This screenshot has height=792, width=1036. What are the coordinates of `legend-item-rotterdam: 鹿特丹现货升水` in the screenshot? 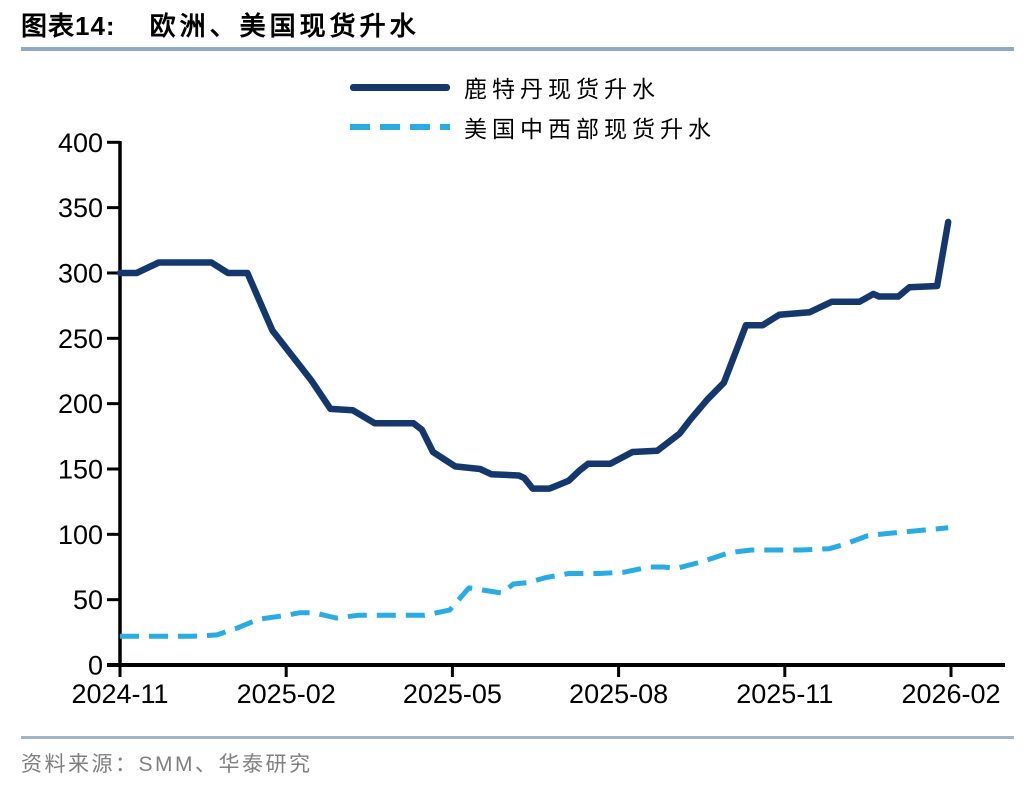 It's located at (533, 87).